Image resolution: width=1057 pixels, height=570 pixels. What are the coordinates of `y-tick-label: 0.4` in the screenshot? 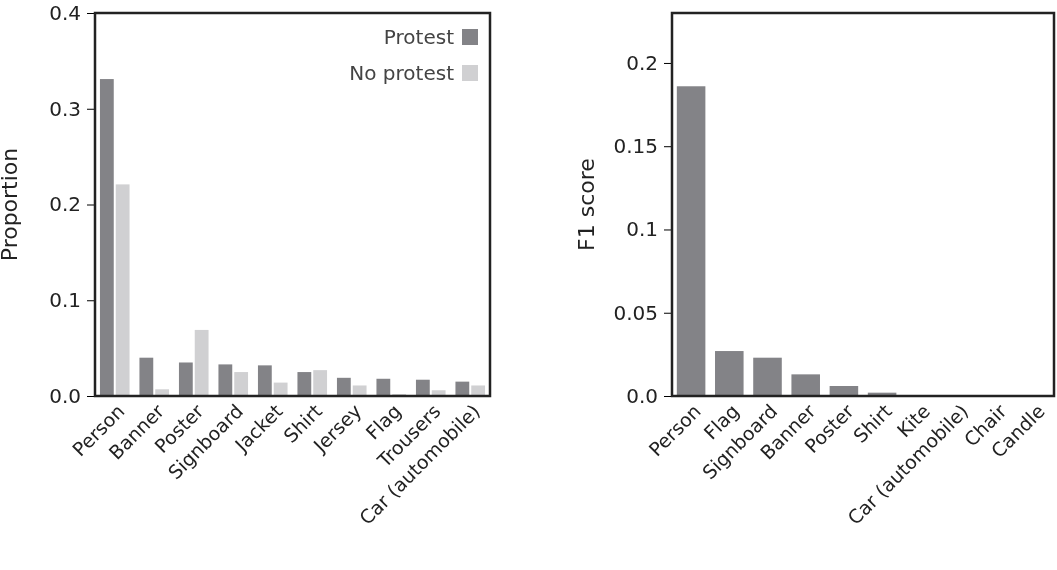 It's located at (65, 12).